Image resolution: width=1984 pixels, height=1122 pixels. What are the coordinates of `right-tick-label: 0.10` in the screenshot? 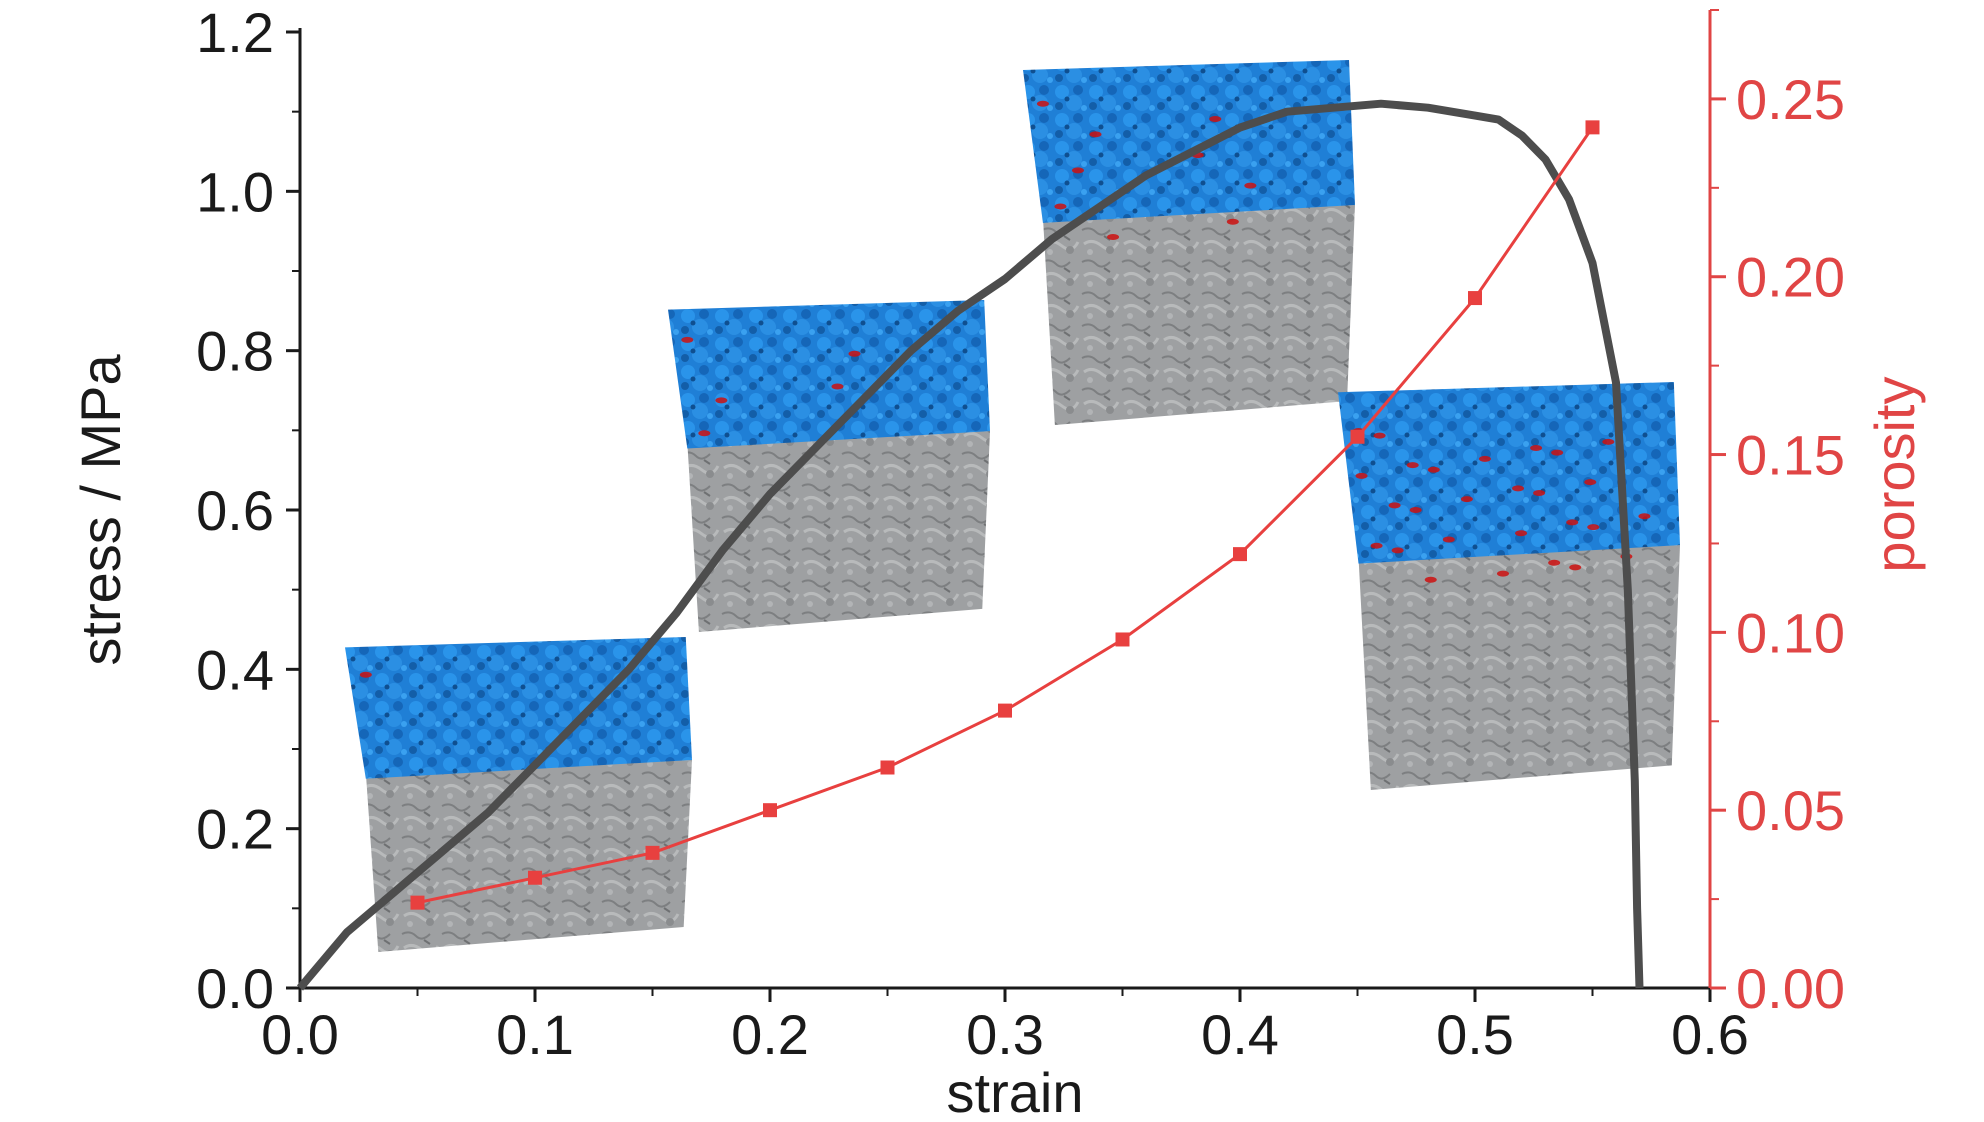 It's located at (1790, 632).